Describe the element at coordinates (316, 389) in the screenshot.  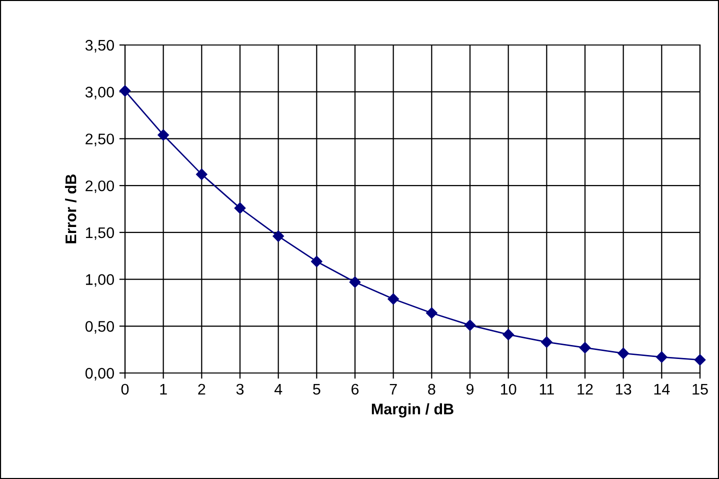
I see `x-tick-label: 5` at that location.